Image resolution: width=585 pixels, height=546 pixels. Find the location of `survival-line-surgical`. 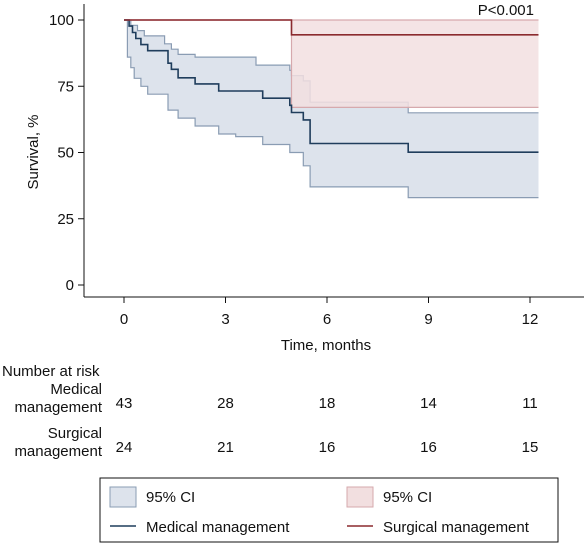

survival-line-surgical is located at coordinates (331, 27).